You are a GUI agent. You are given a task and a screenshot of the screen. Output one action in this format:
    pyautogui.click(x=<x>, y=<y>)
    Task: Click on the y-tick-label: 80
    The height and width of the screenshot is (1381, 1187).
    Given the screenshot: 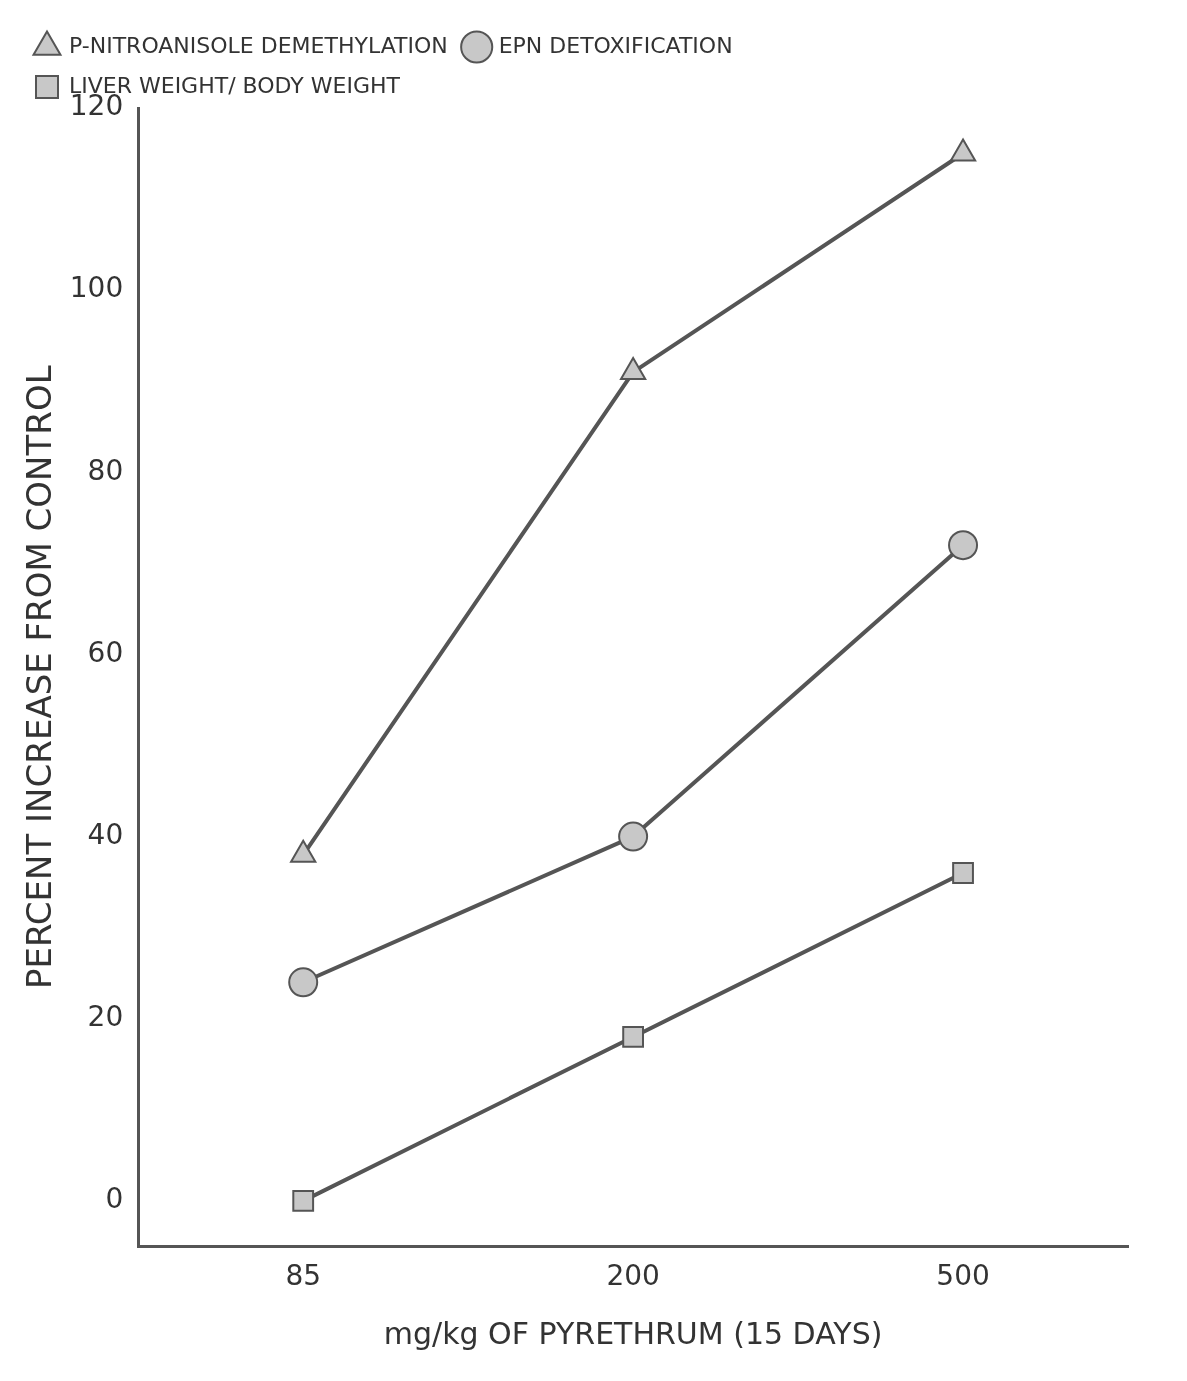 What is the action you would take?
    pyautogui.click(x=105, y=470)
    